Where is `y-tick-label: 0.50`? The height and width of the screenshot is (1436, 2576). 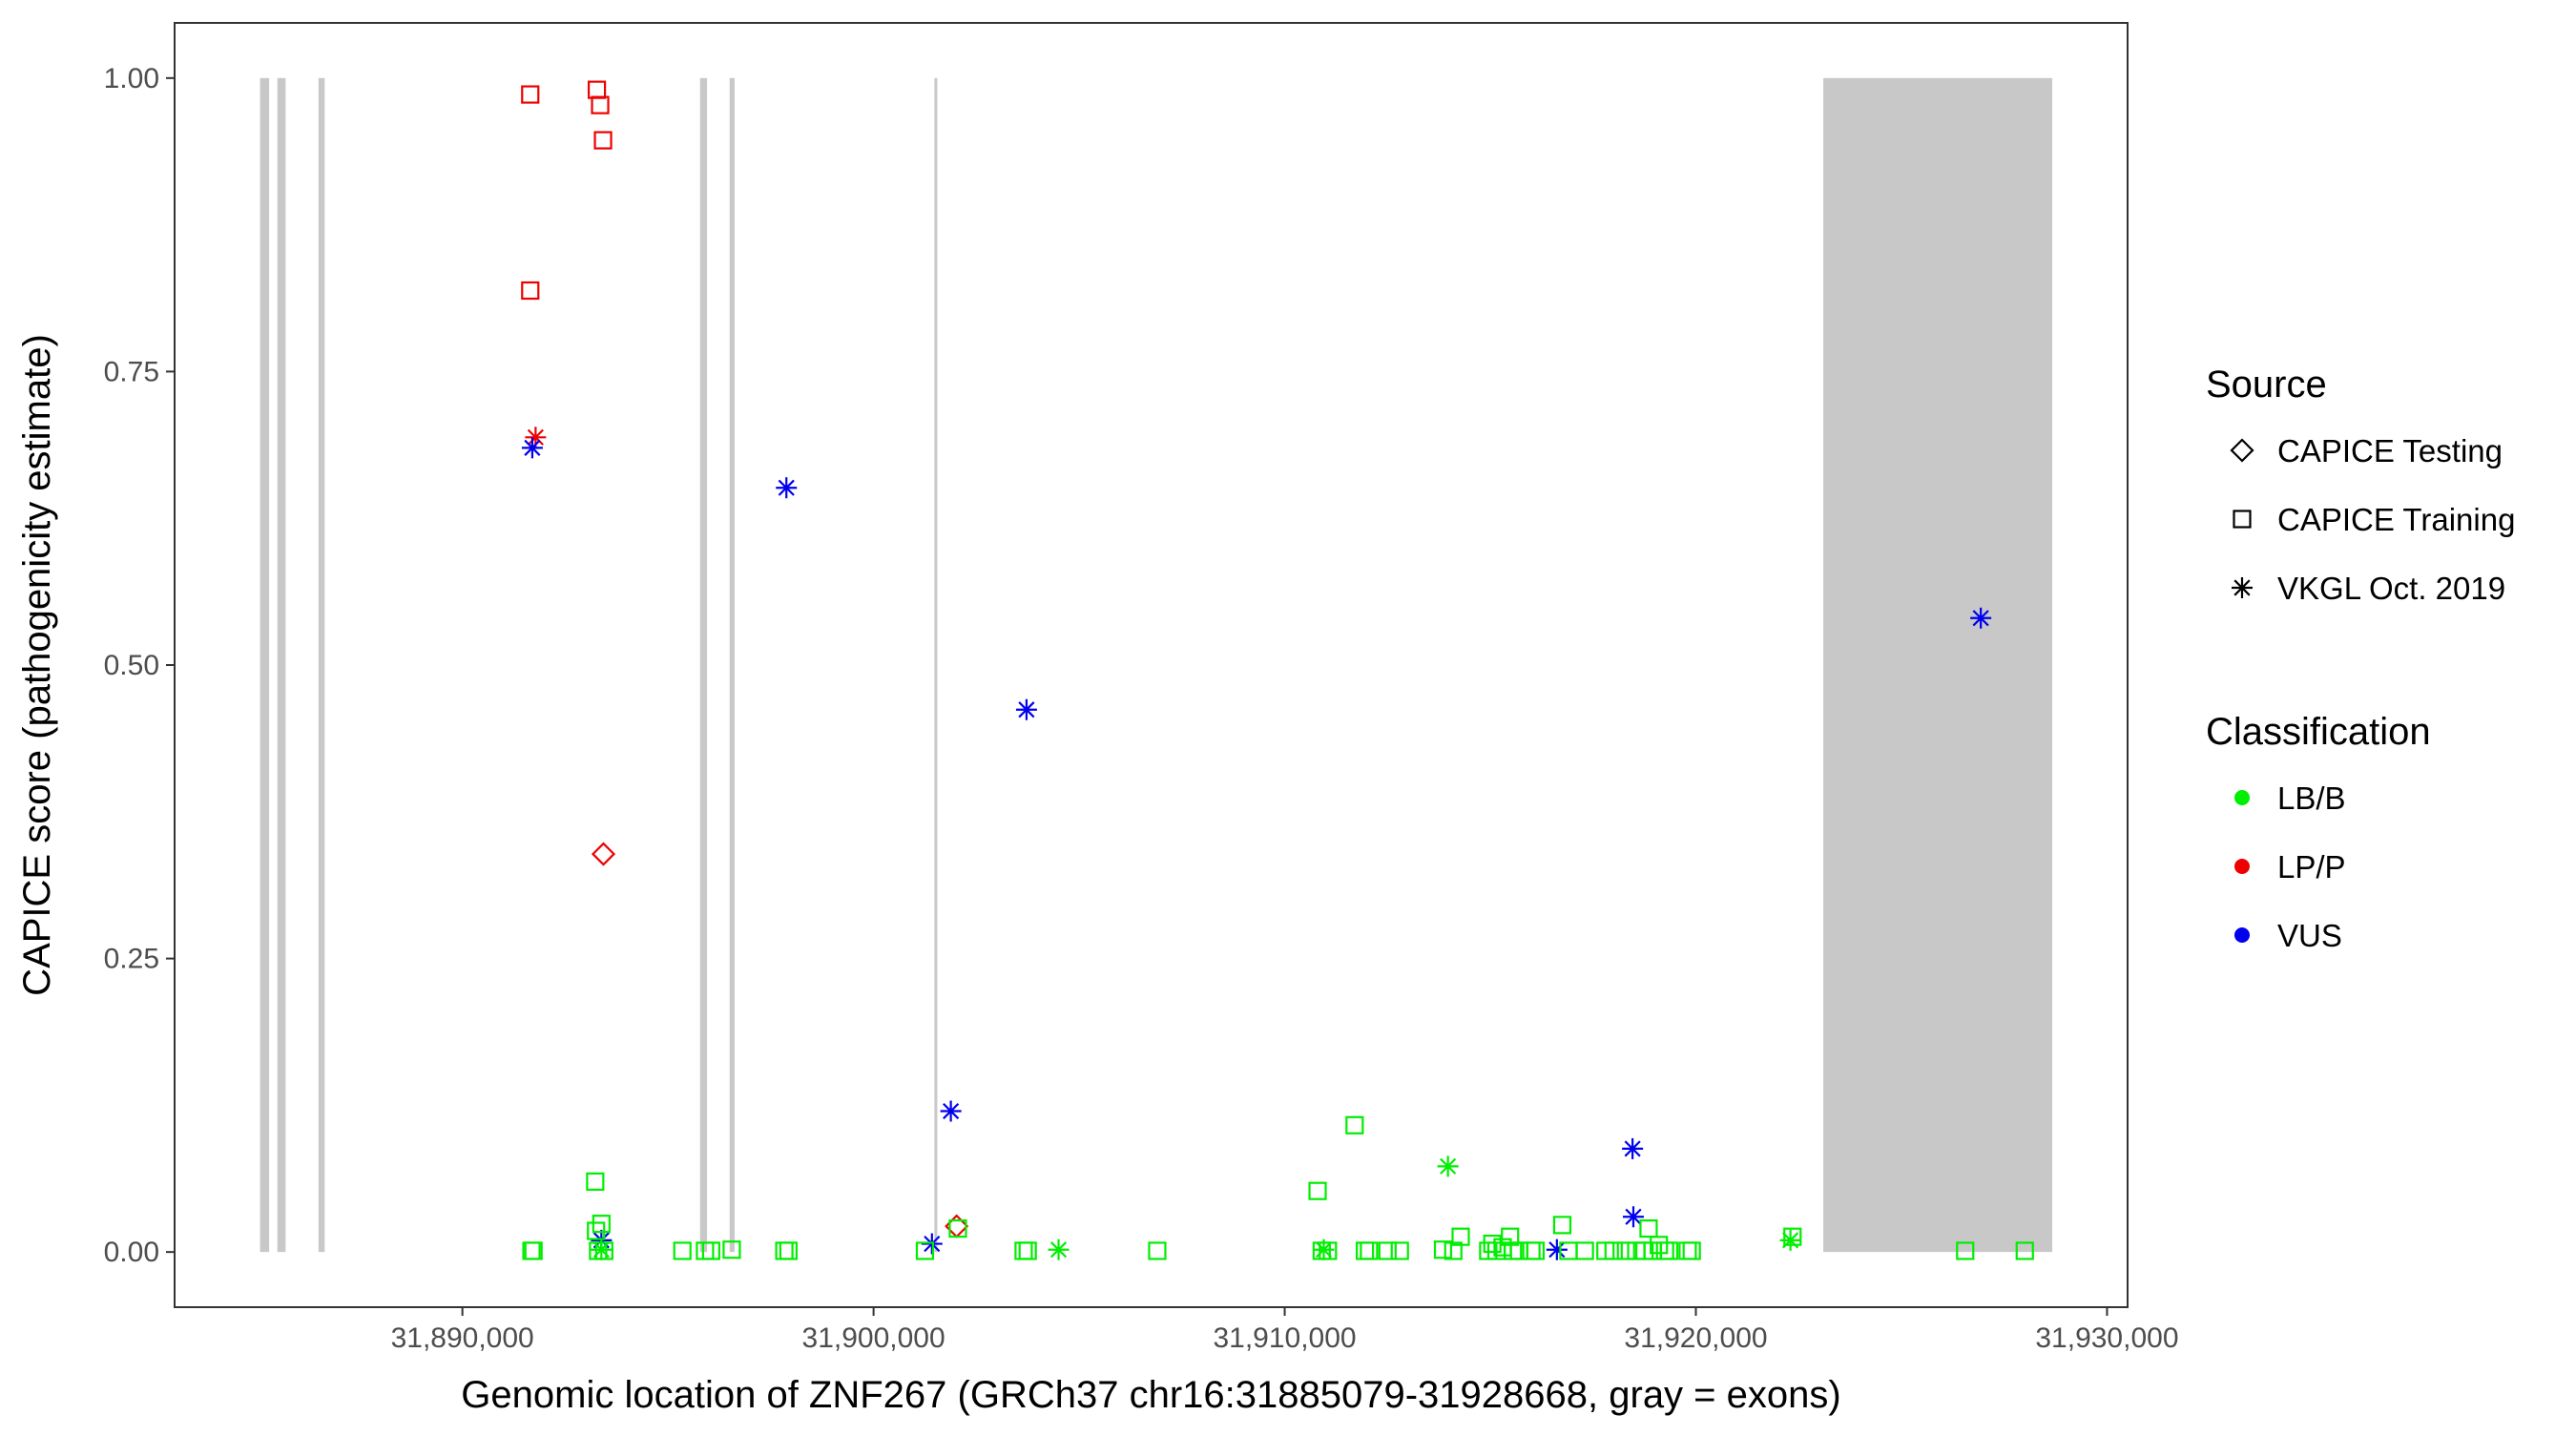
y-tick-label: 0.50 is located at coordinates (131, 665).